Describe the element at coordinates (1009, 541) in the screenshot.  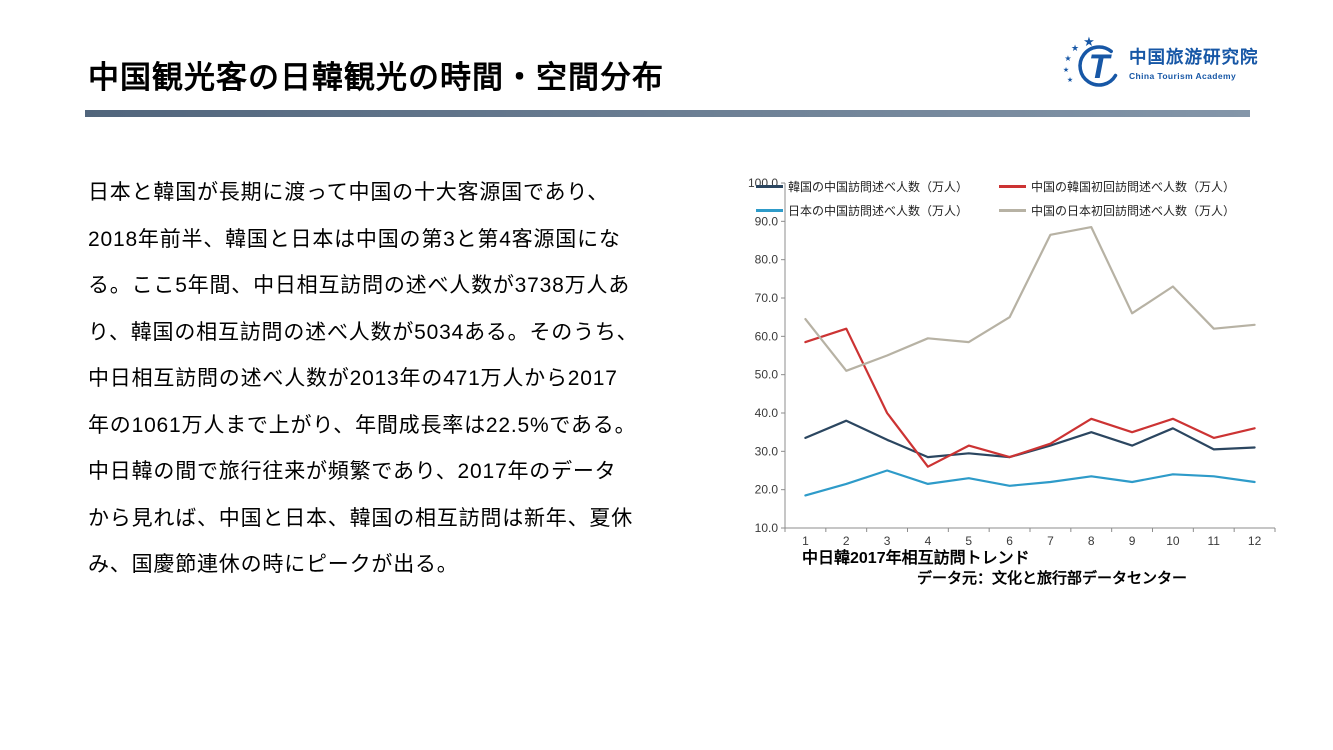
I see `x-tick-label: 6` at that location.